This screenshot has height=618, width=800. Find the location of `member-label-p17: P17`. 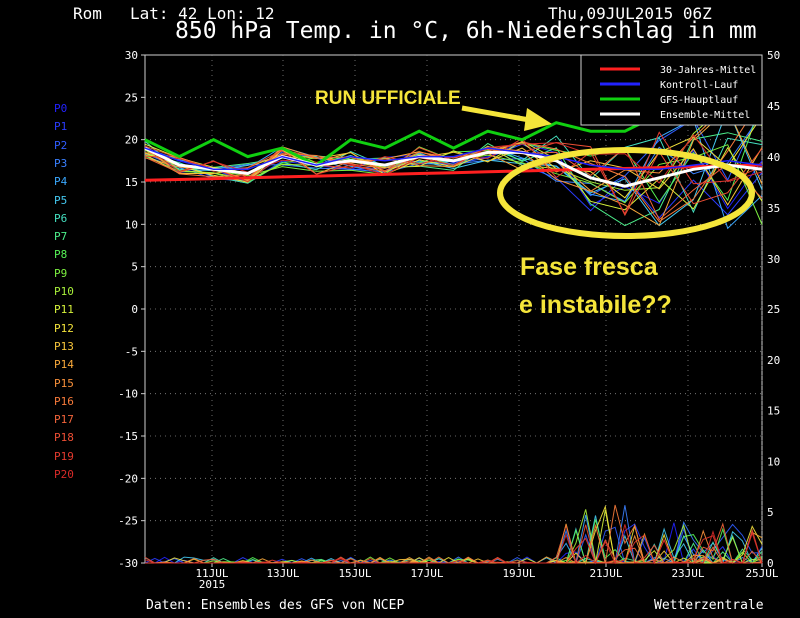

member-label-p17: P17 is located at coordinates (64, 420).